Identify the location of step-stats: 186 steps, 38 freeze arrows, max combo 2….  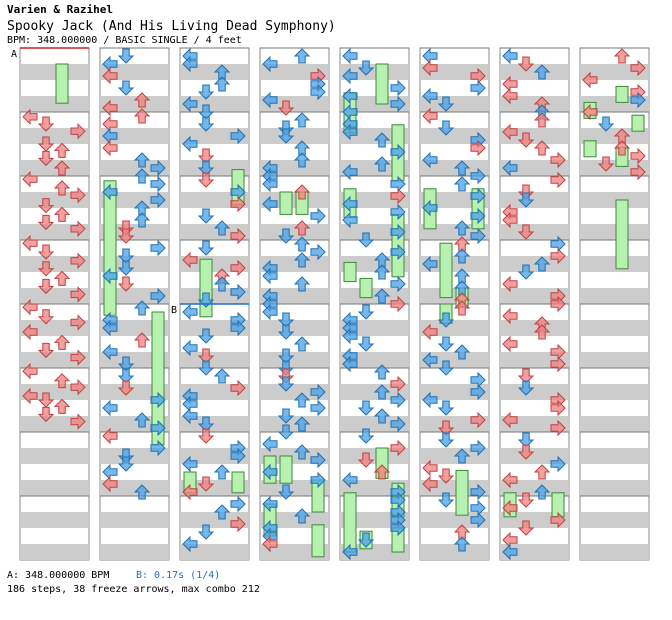
(133, 589).